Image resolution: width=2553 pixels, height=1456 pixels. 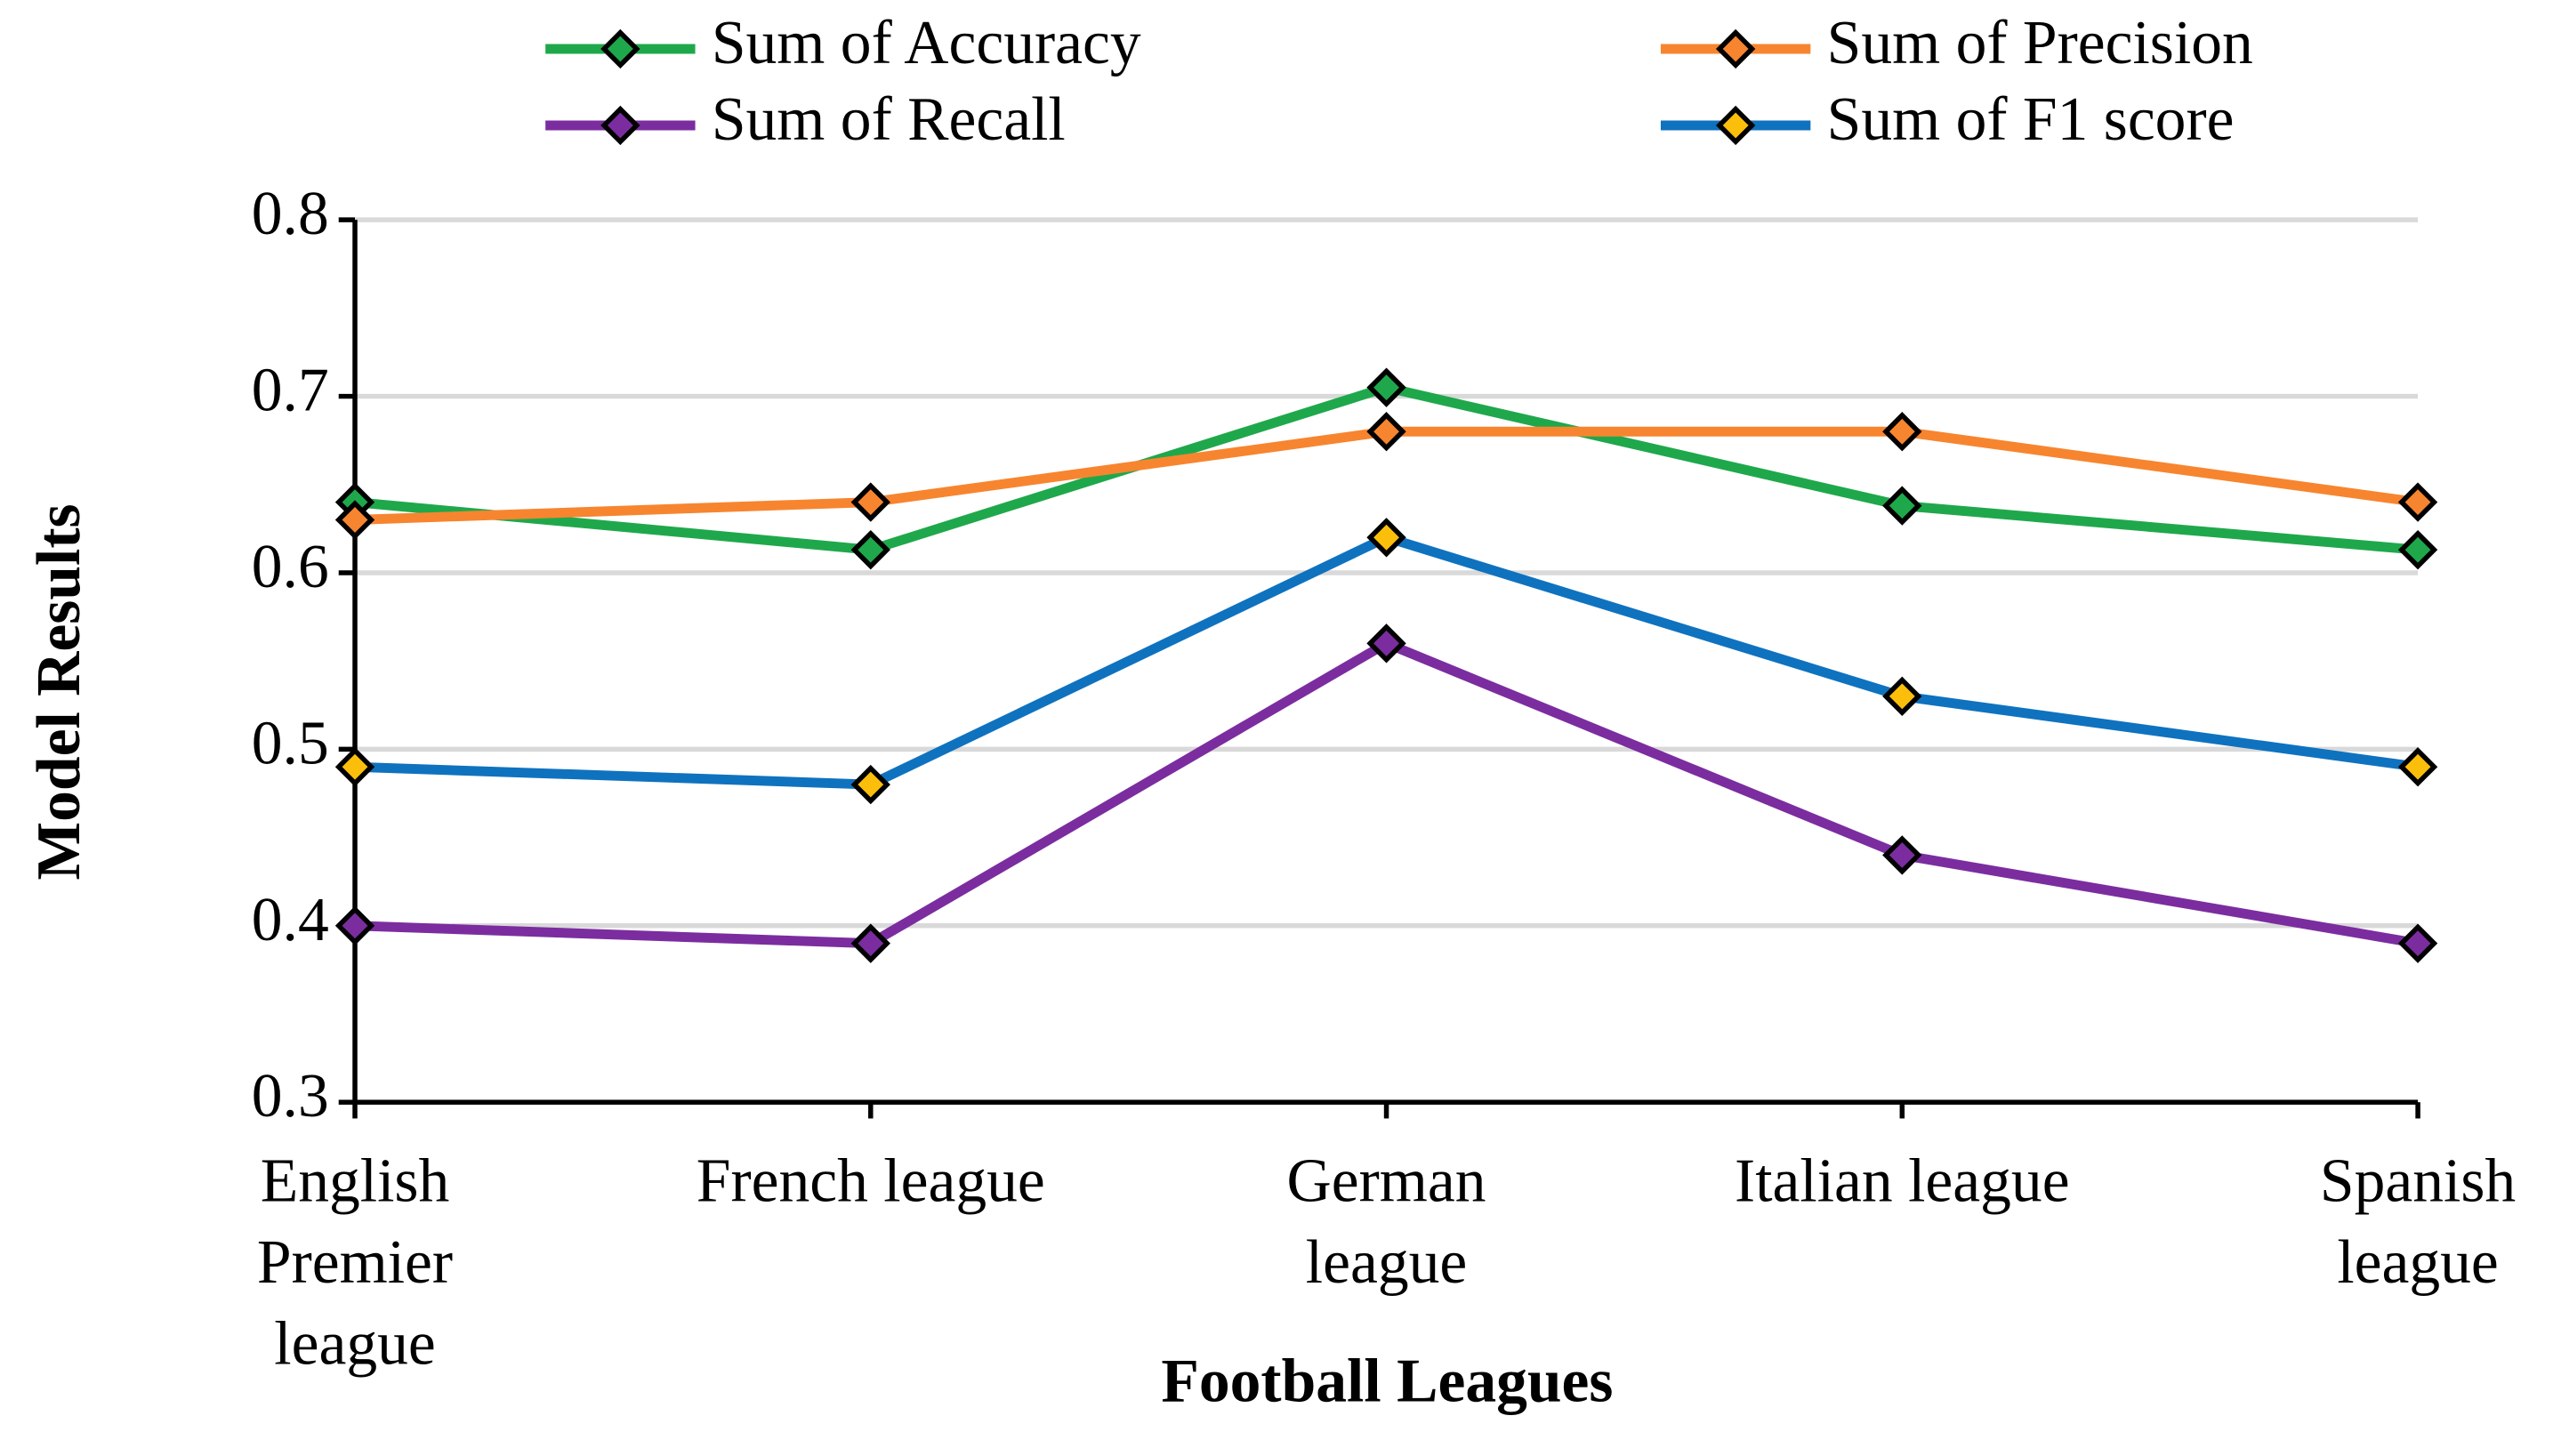 What do you see at coordinates (59, 691) in the screenshot?
I see `y-axis-title: Model Results` at bounding box center [59, 691].